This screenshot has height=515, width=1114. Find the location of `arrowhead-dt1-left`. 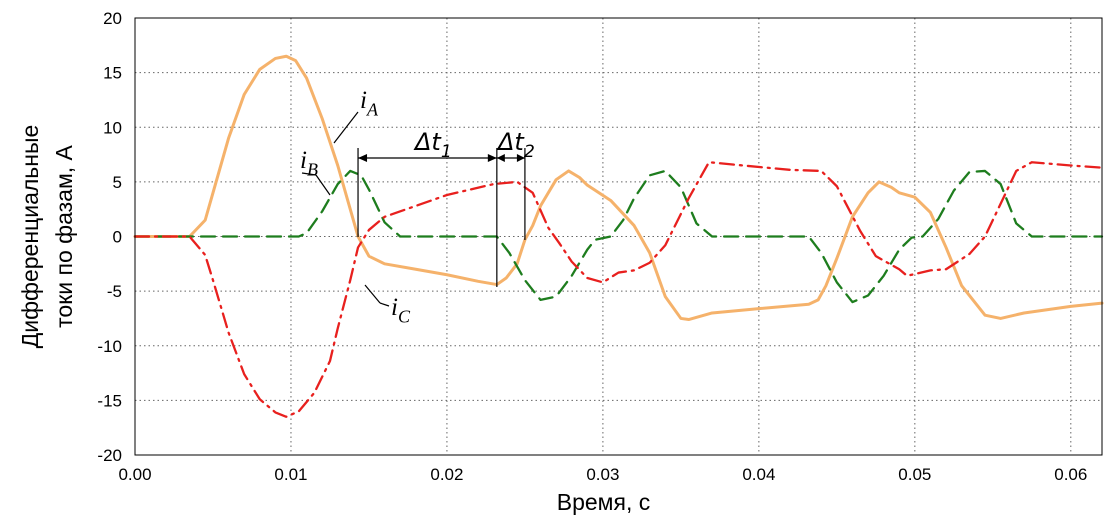

arrowhead-dt1-left is located at coordinates (363, 158).